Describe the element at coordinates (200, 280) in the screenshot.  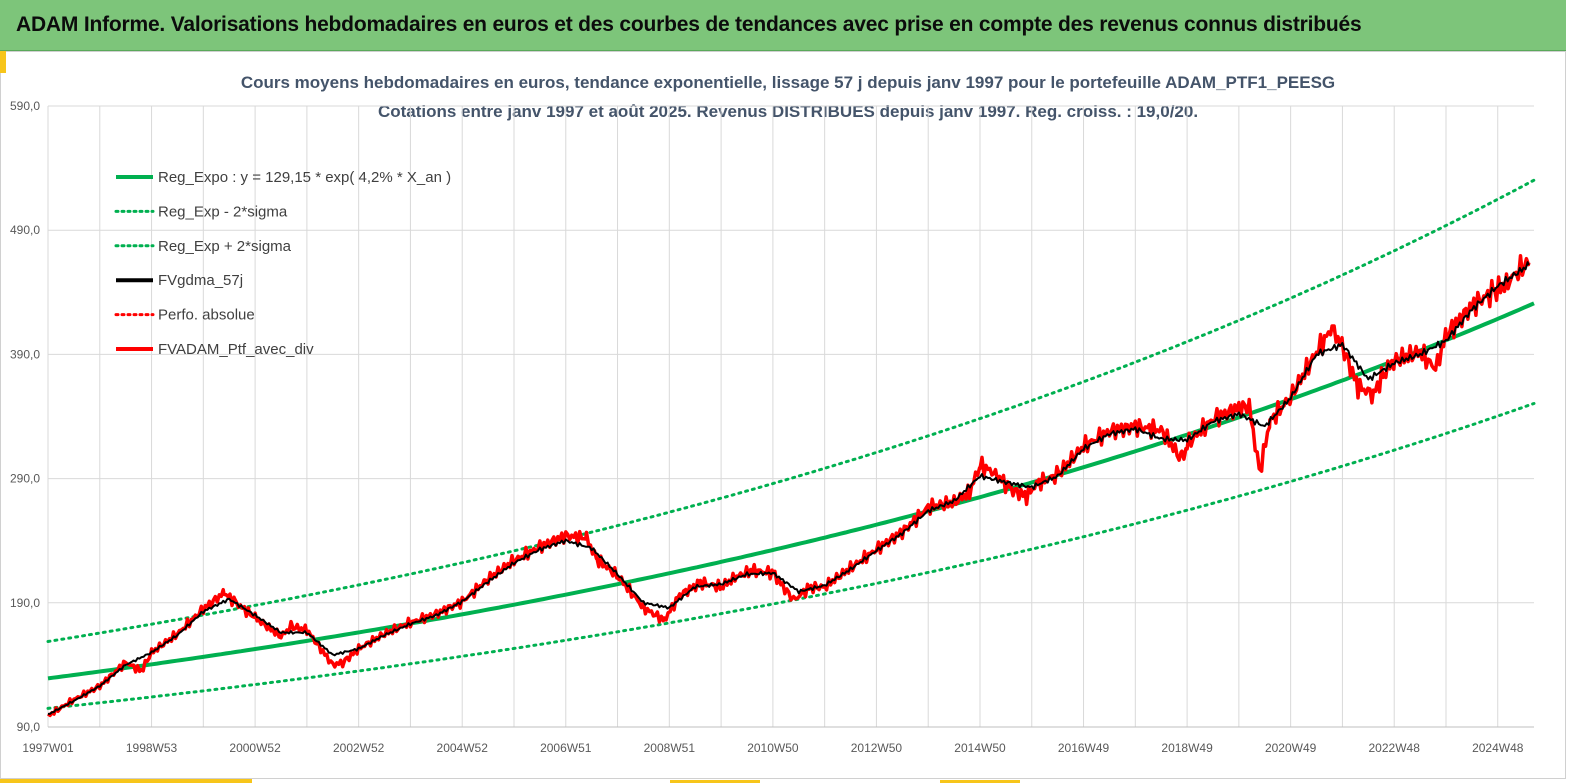
I see `legend-item-label: FVgdma_57j` at that location.